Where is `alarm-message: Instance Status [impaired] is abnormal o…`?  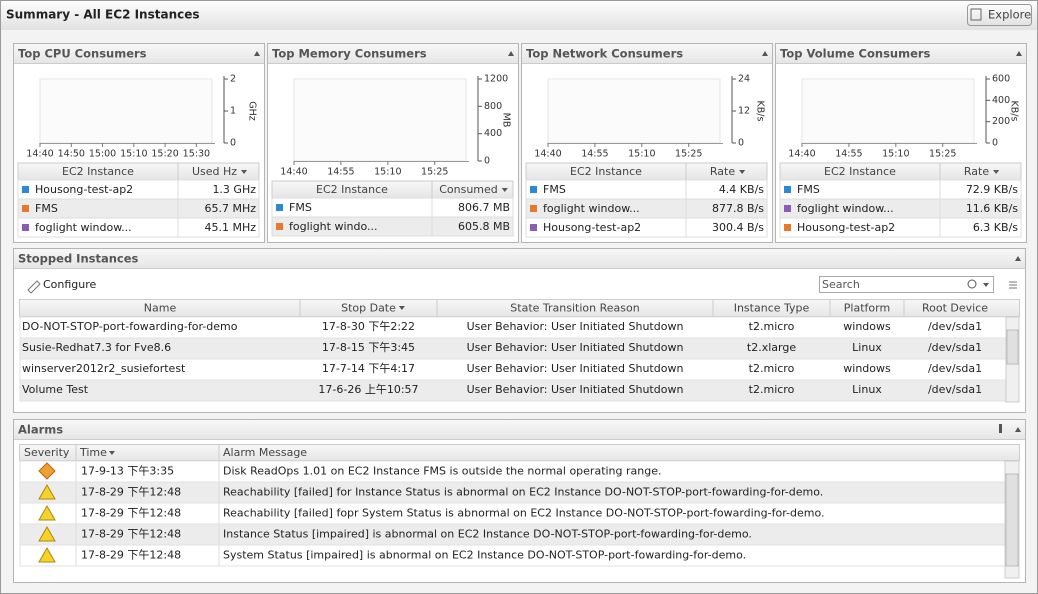
alarm-message: Instance Status [impaired] is abnormal o… is located at coordinates (487, 534).